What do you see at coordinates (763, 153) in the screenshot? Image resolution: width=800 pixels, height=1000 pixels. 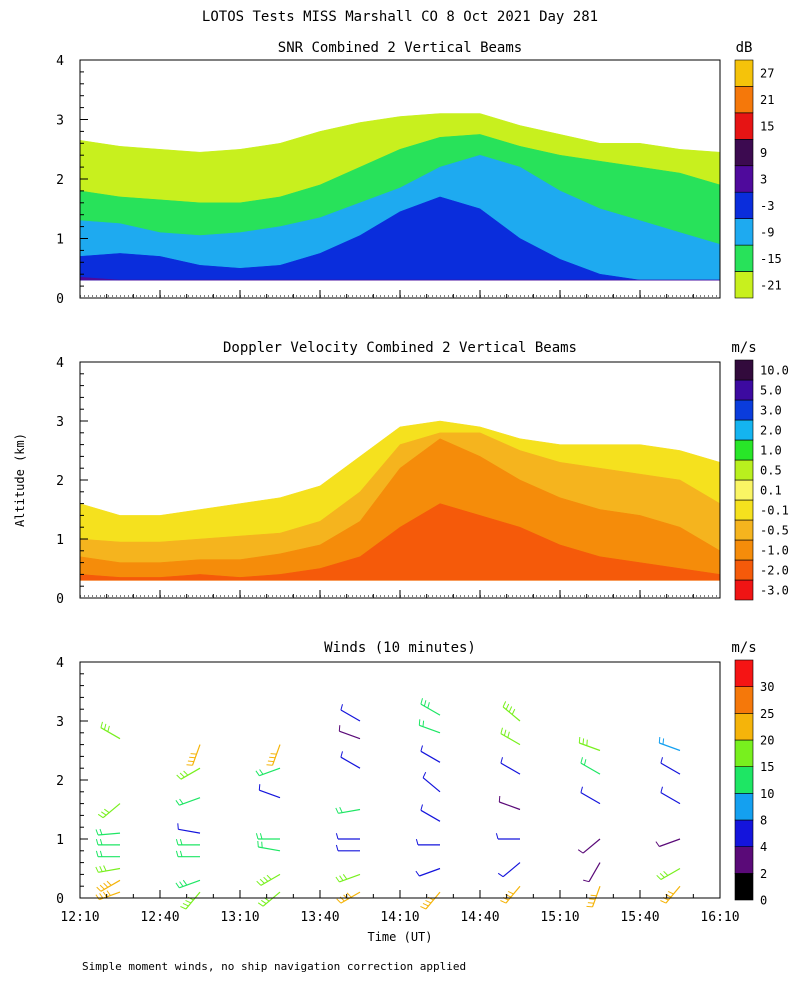 I see `colorbar-label: 9` at bounding box center [763, 153].